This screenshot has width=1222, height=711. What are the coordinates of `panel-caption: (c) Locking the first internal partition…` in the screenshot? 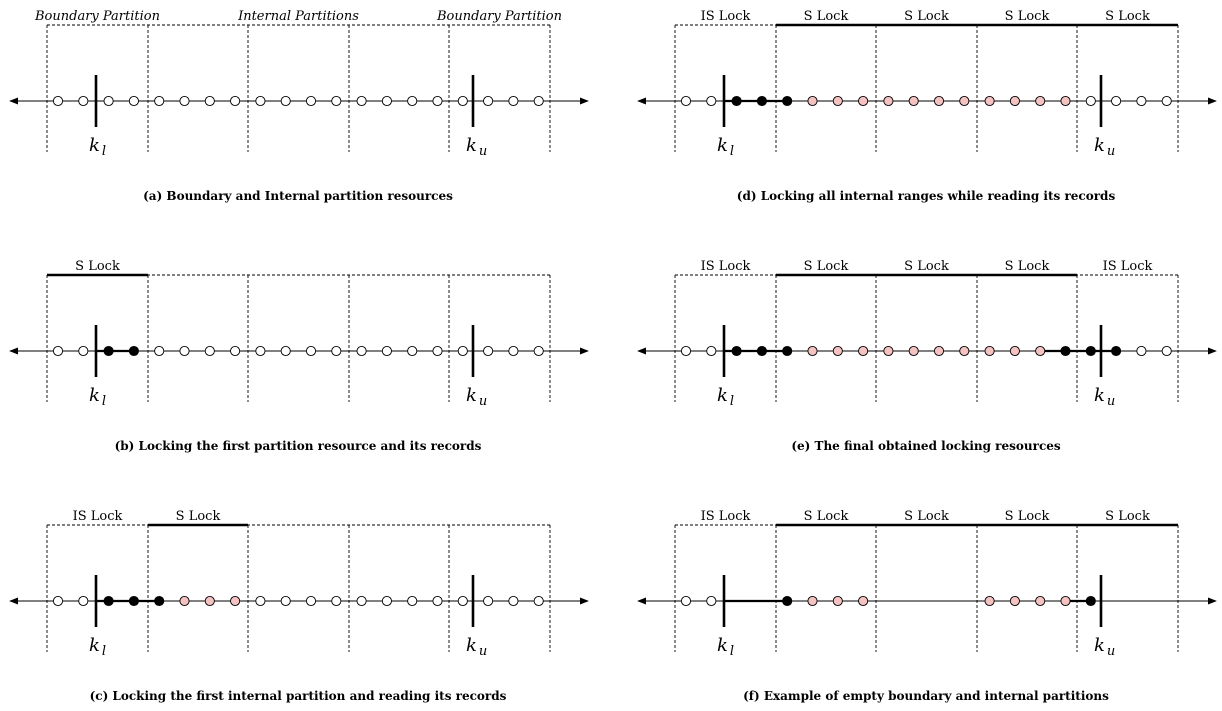 It's located at (298, 696).